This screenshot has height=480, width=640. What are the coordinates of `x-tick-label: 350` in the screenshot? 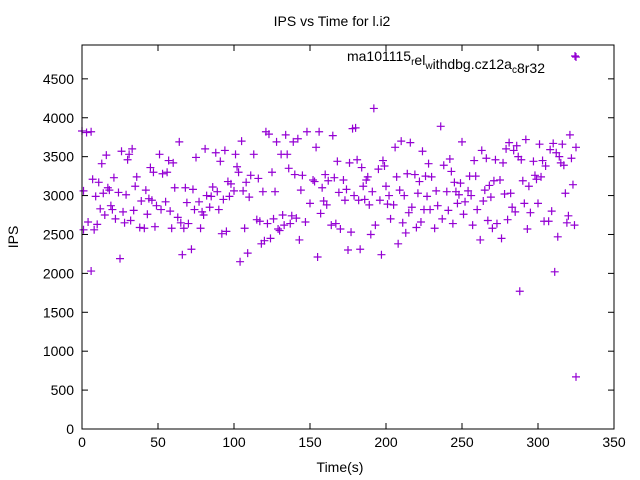 It's located at (614, 442).